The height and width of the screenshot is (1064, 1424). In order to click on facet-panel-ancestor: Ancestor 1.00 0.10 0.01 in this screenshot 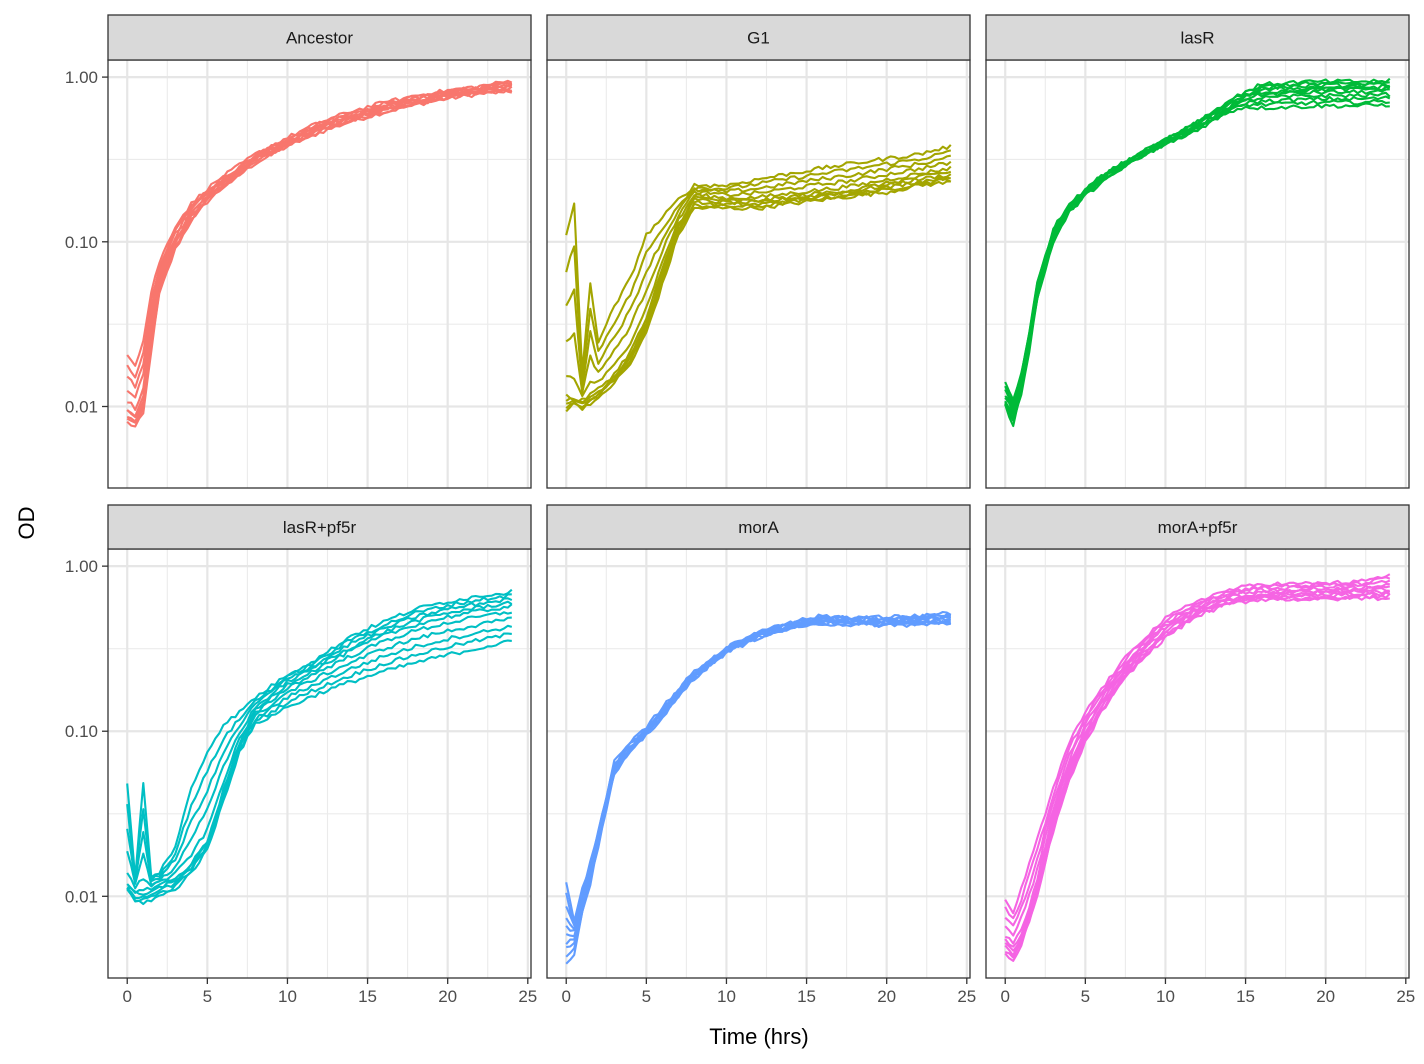, I will do `click(298, 251)`.